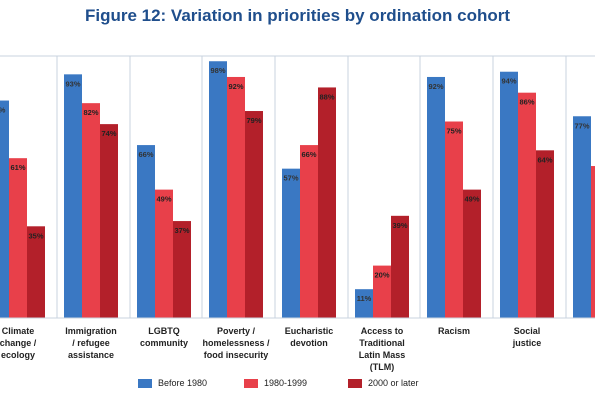  Describe the element at coordinates (309, 331) in the screenshot. I see `category-label: Eucharistic` at that location.